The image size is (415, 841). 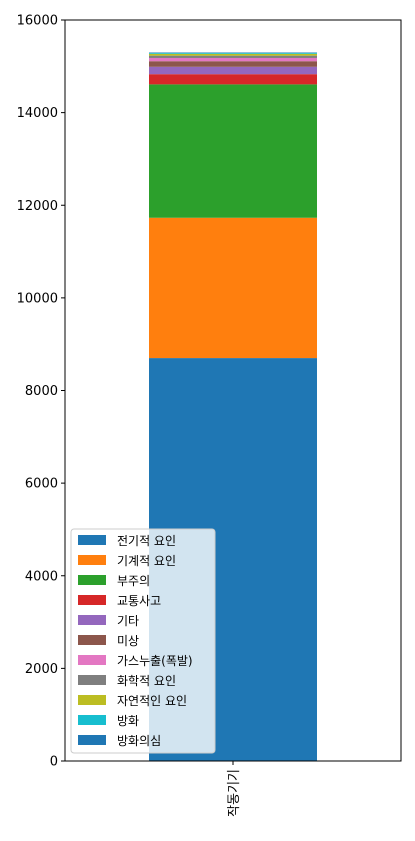 What do you see at coordinates (146, 541) in the screenshot?
I see `legend-label-0: 전기적 요인` at bounding box center [146, 541].